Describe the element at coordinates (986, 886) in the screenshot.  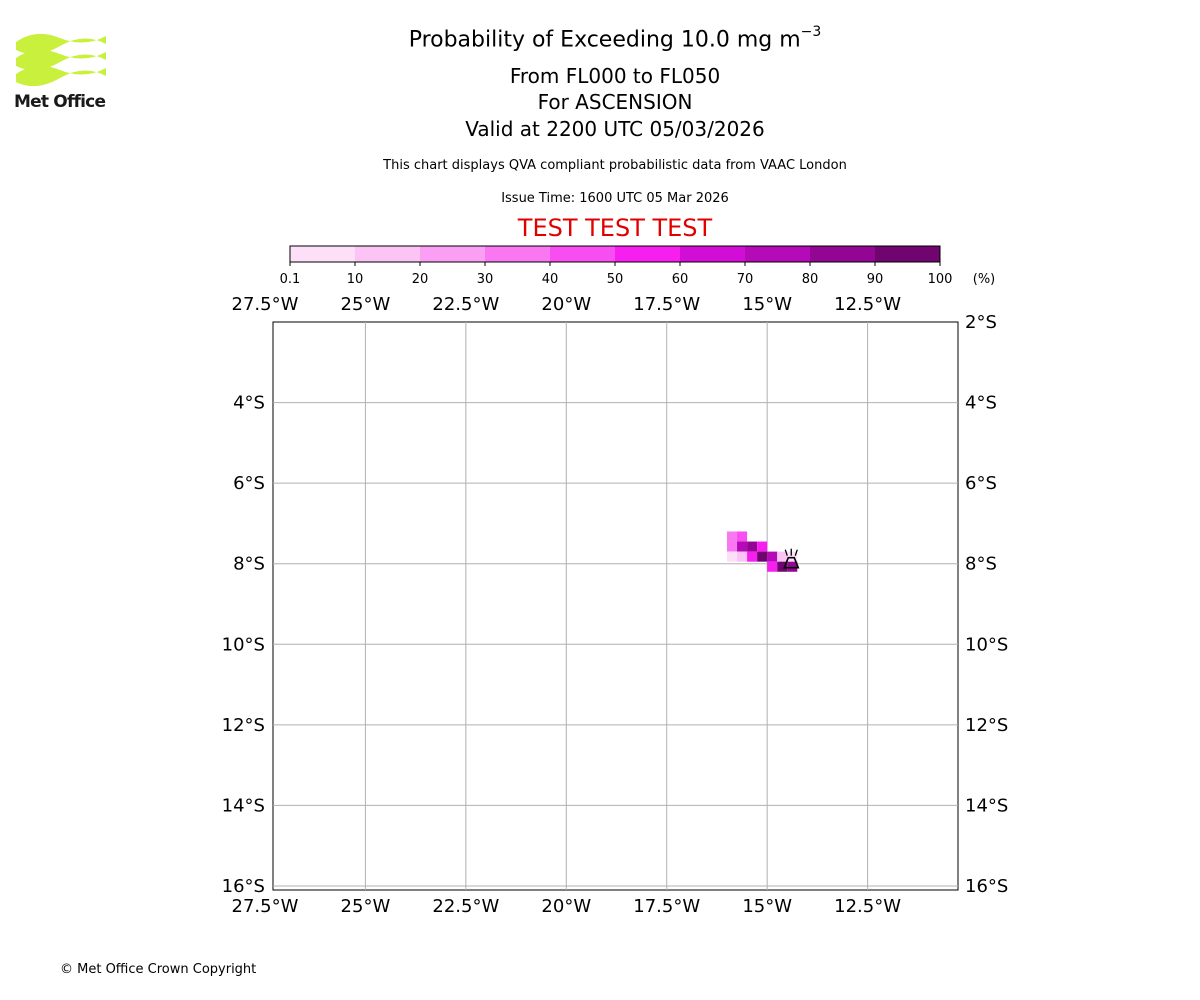
I see `lat-label-right: 16°S` at that location.